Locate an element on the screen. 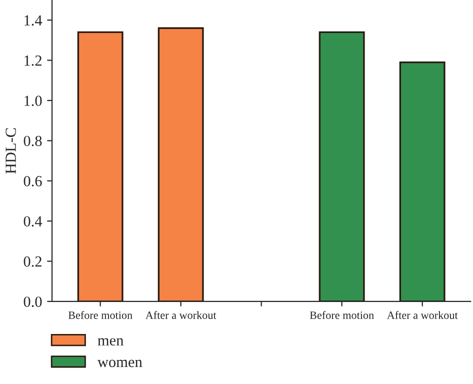 The width and height of the screenshot is (473, 384). y-tick-label: 0.0 is located at coordinates (33, 301).